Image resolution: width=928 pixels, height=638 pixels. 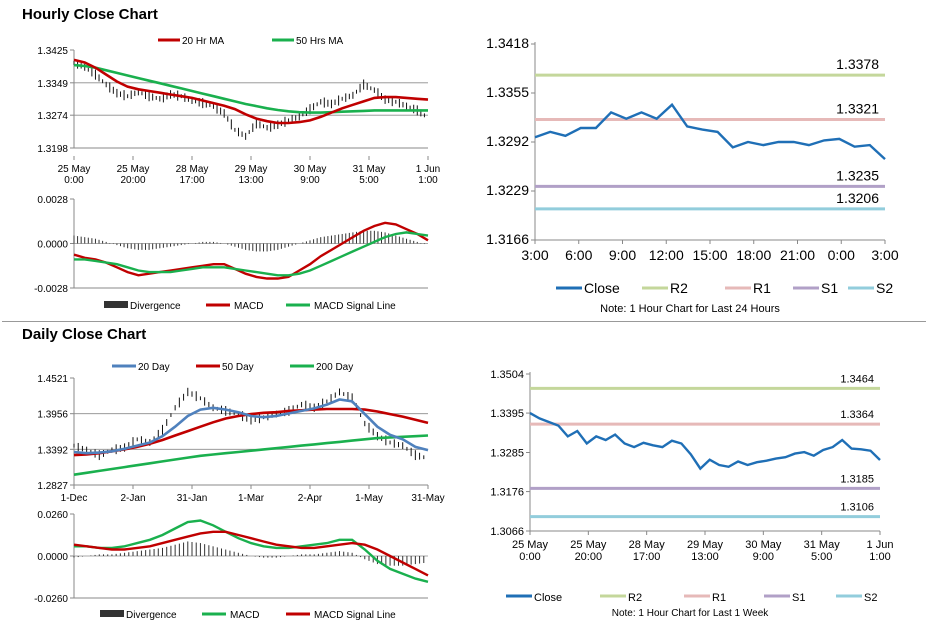 I want to click on daily-legend-label: 200 Day, so click(x=334, y=367).